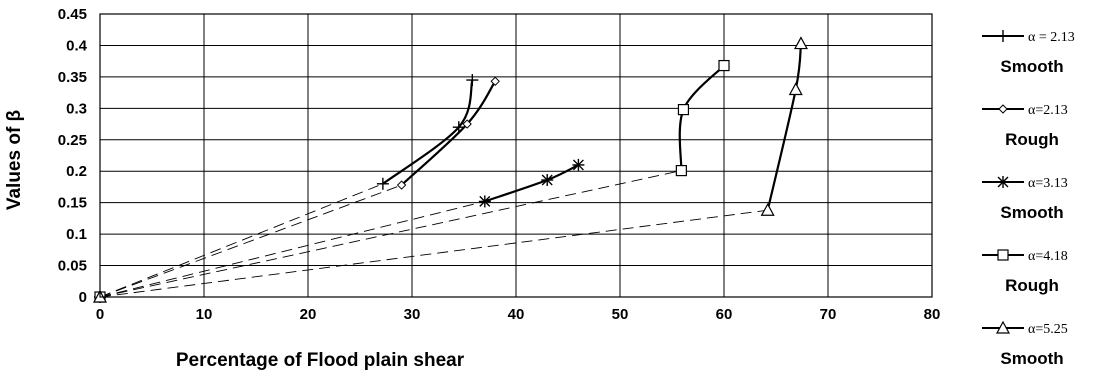  Describe the element at coordinates (204, 314) in the screenshot. I see `x-tick-label: 10` at that location.